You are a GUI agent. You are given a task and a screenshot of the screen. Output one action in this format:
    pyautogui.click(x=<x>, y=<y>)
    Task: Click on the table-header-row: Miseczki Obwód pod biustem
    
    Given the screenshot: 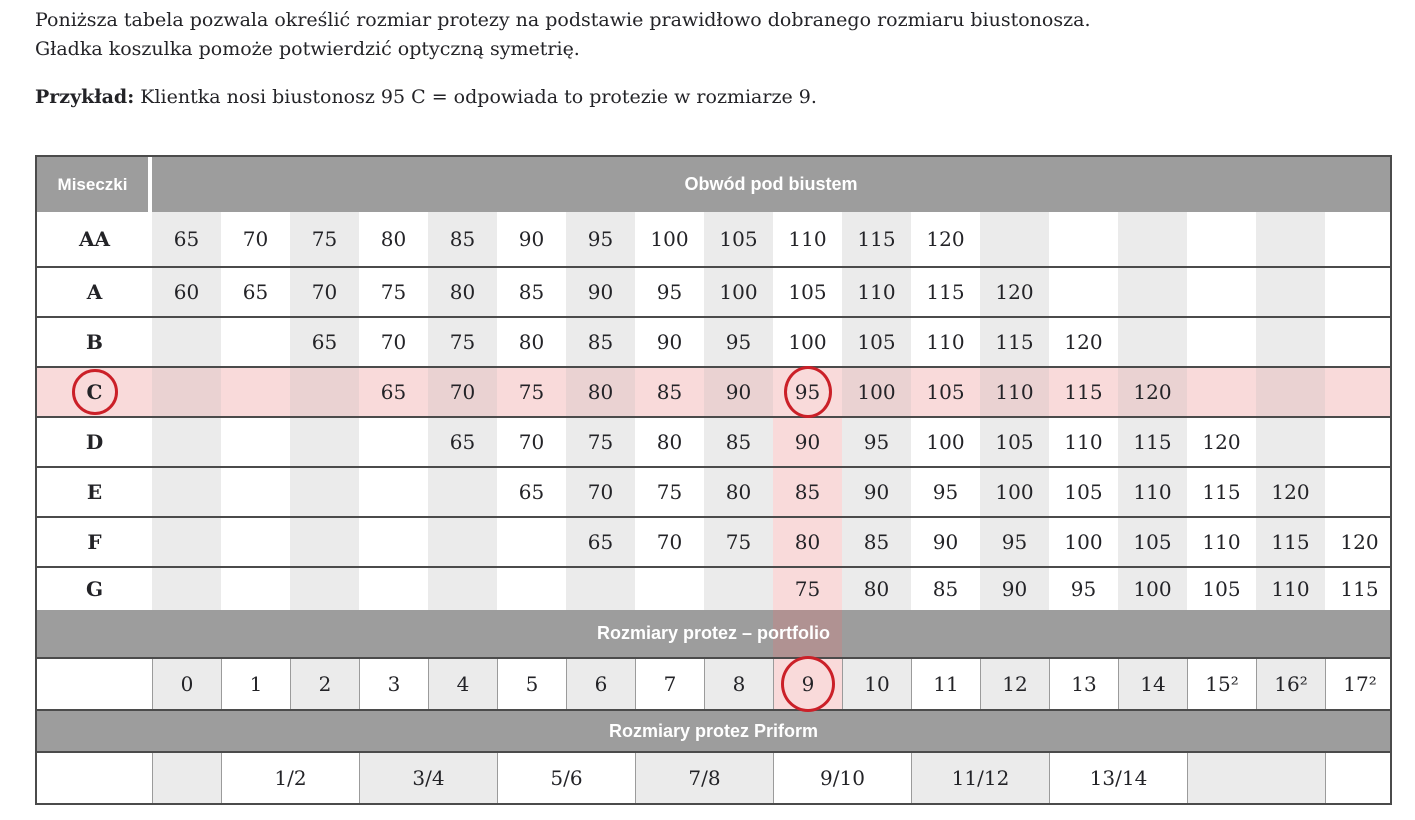 What is the action you would take?
    pyautogui.click(x=713, y=184)
    